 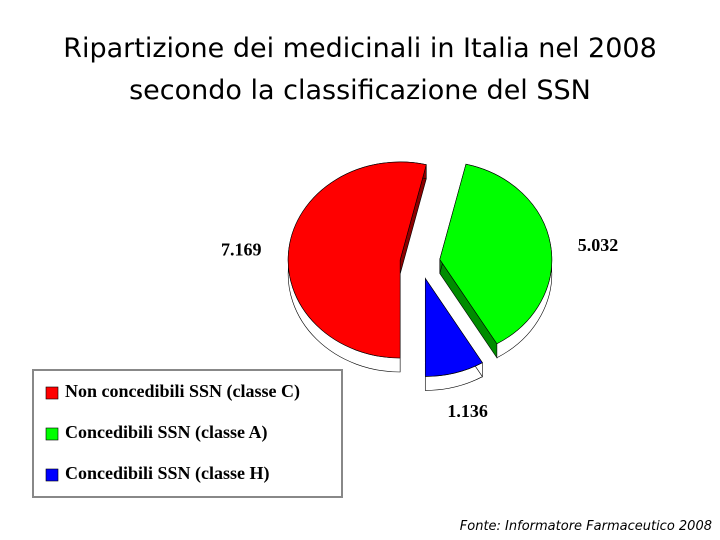 What do you see at coordinates (241, 250) in the screenshot?
I see `data-label: 7.169` at bounding box center [241, 250].